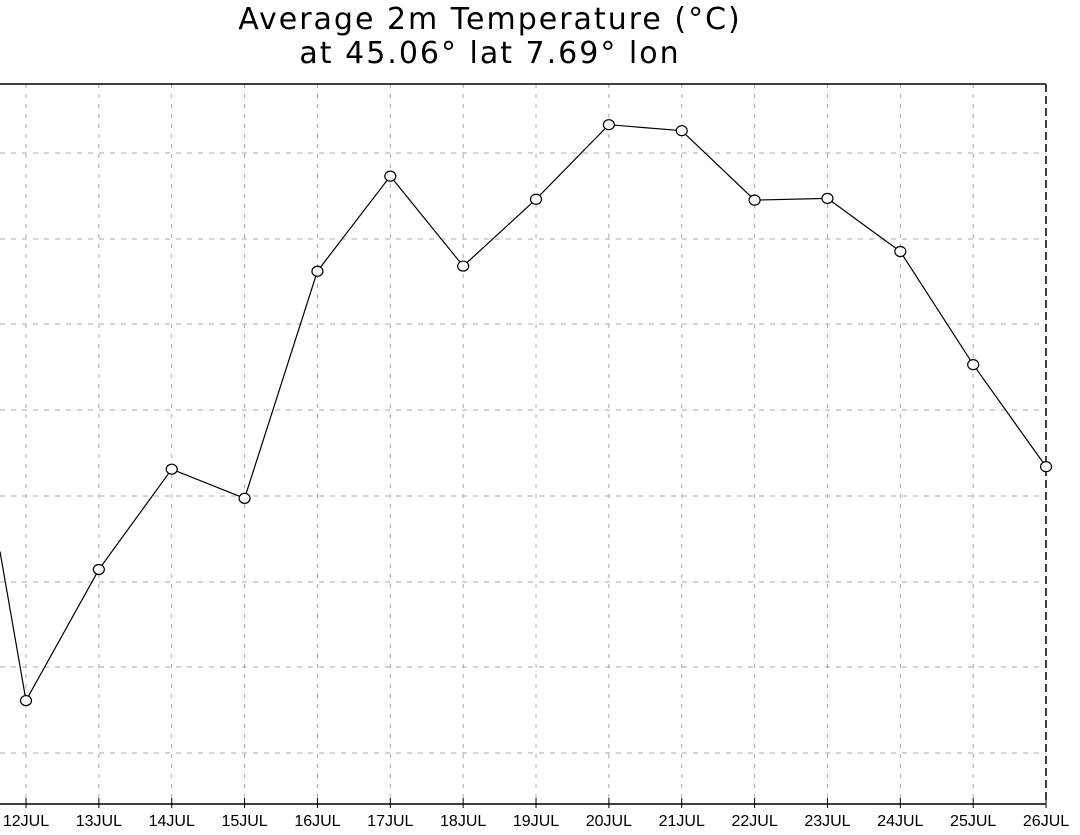  Describe the element at coordinates (1046, 821) in the screenshot. I see `x-tick-label: 26JUL` at that location.